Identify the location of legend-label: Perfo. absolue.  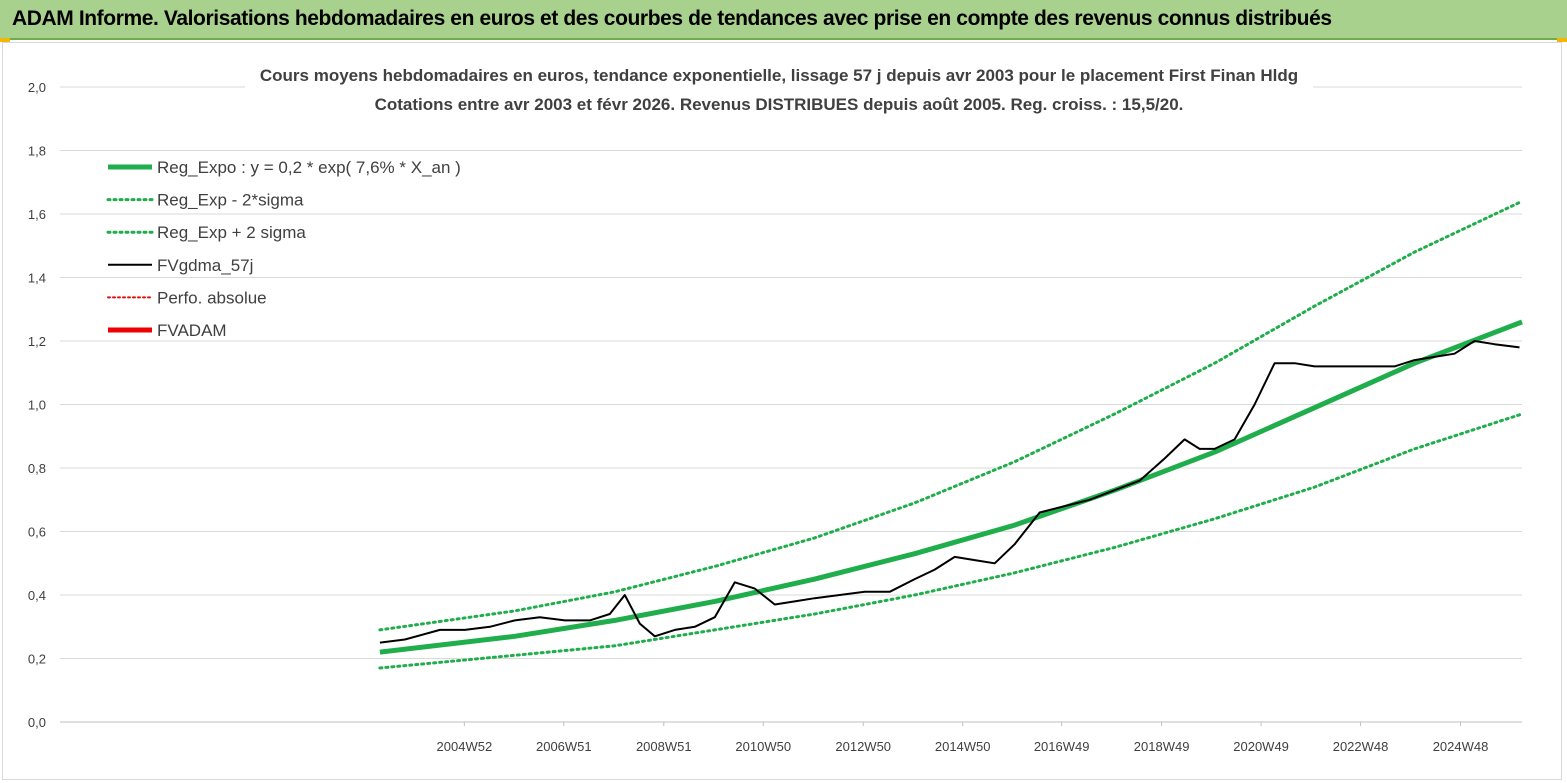
(212, 297).